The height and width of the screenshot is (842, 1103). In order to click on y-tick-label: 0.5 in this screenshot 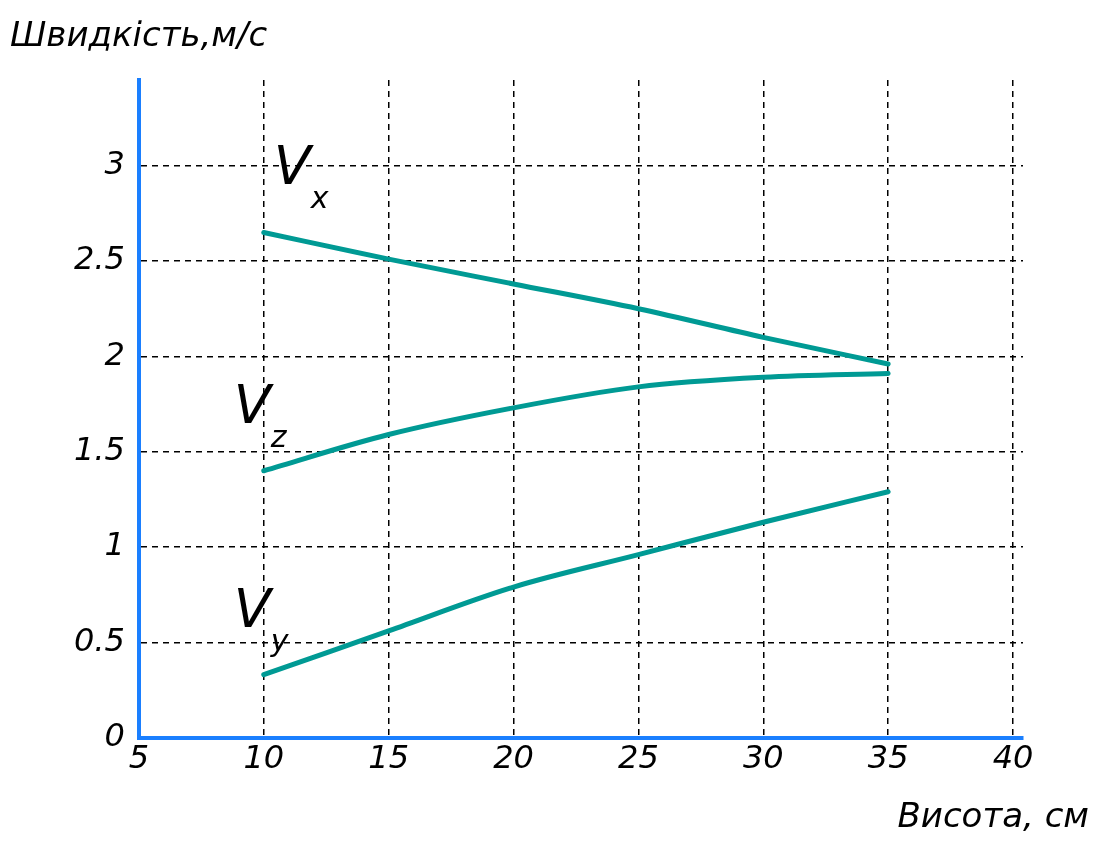, I will do `click(99, 639)`.